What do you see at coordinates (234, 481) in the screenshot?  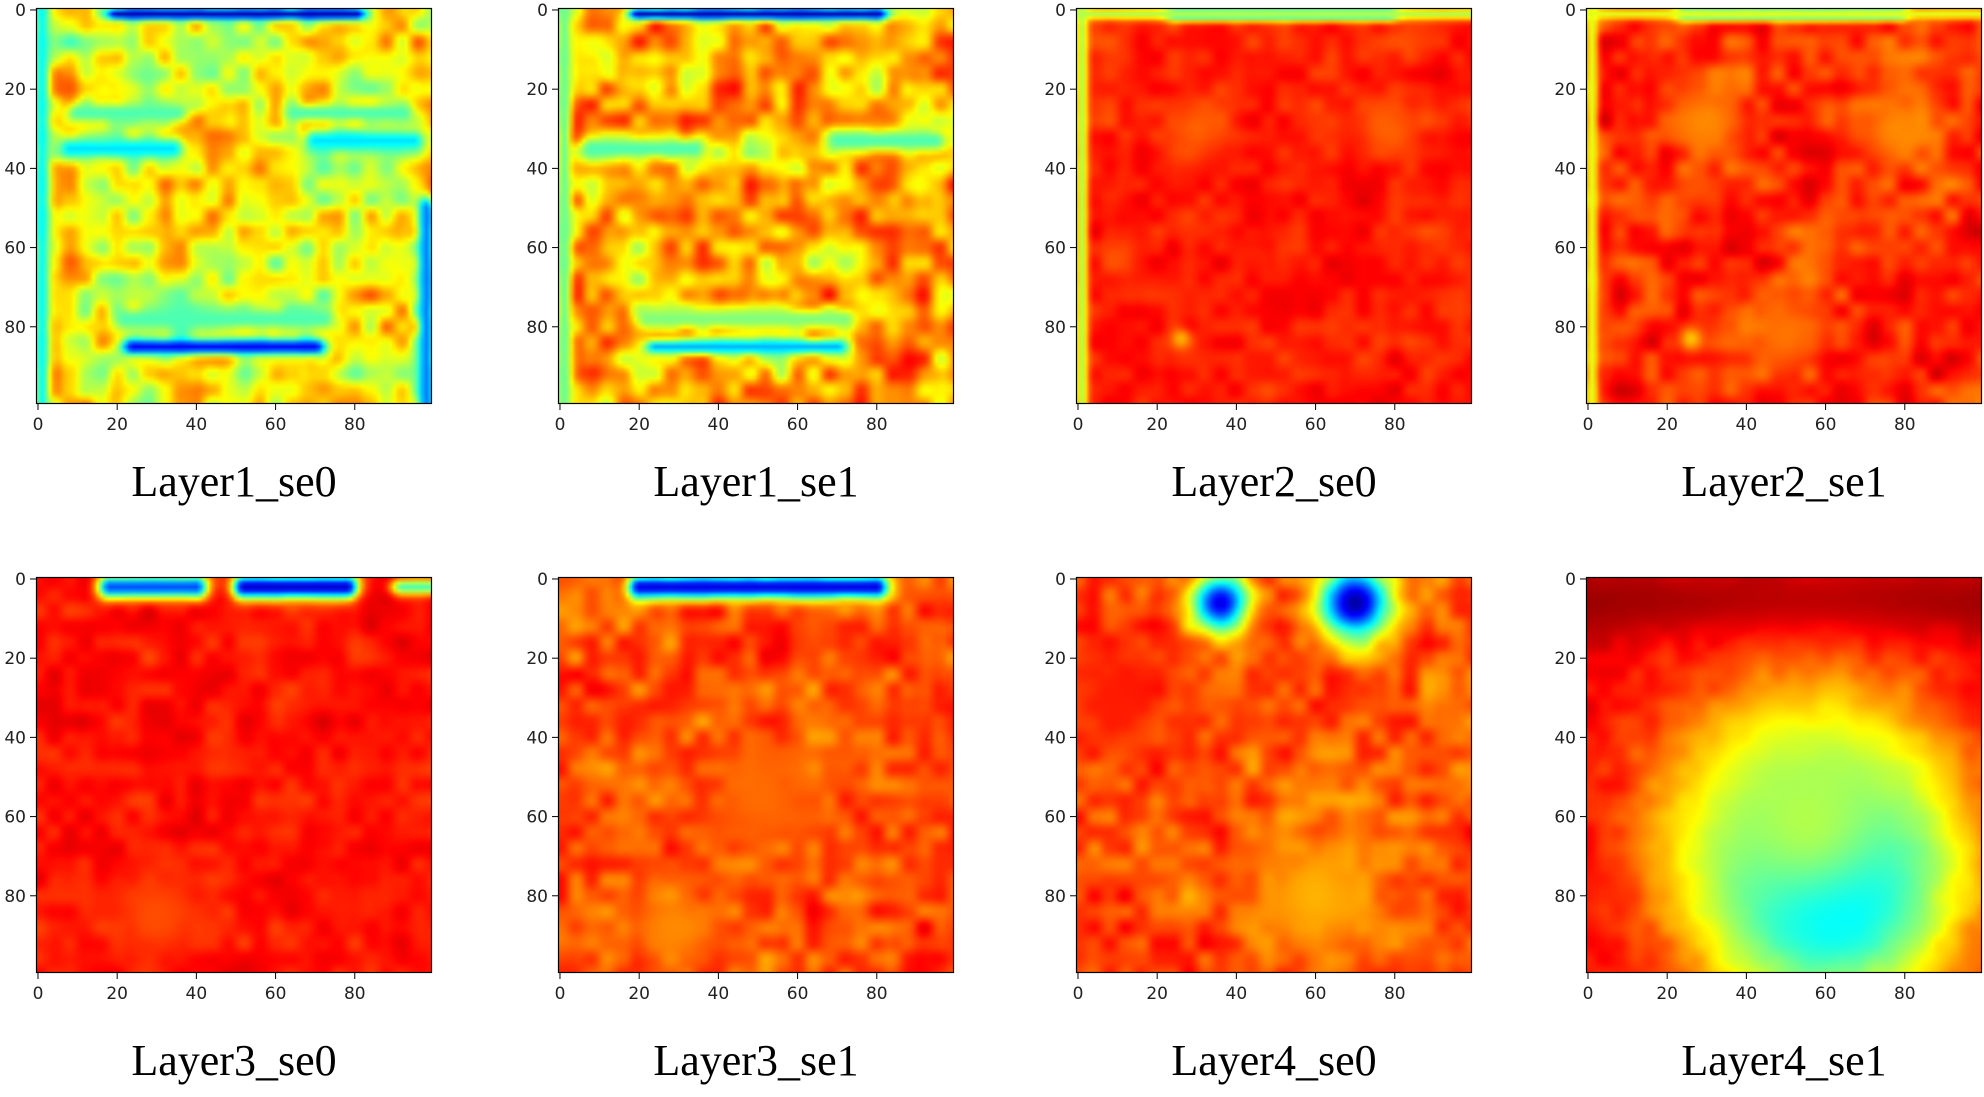 I see `panel-caption: Layer1_se0` at bounding box center [234, 481].